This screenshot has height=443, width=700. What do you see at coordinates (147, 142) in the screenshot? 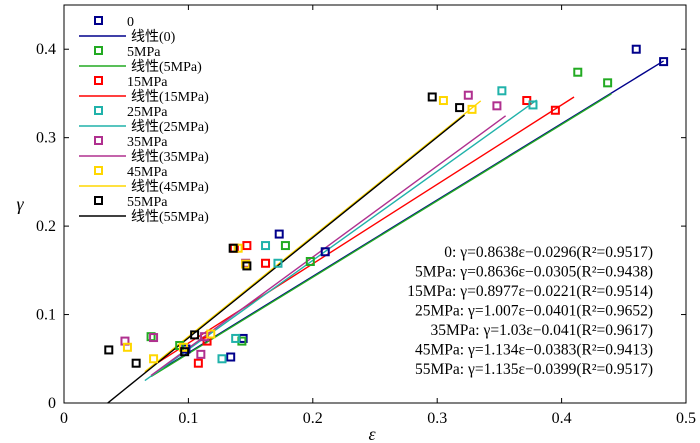
I see `legend-label: 35MPa` at bounding box center [147, 142].